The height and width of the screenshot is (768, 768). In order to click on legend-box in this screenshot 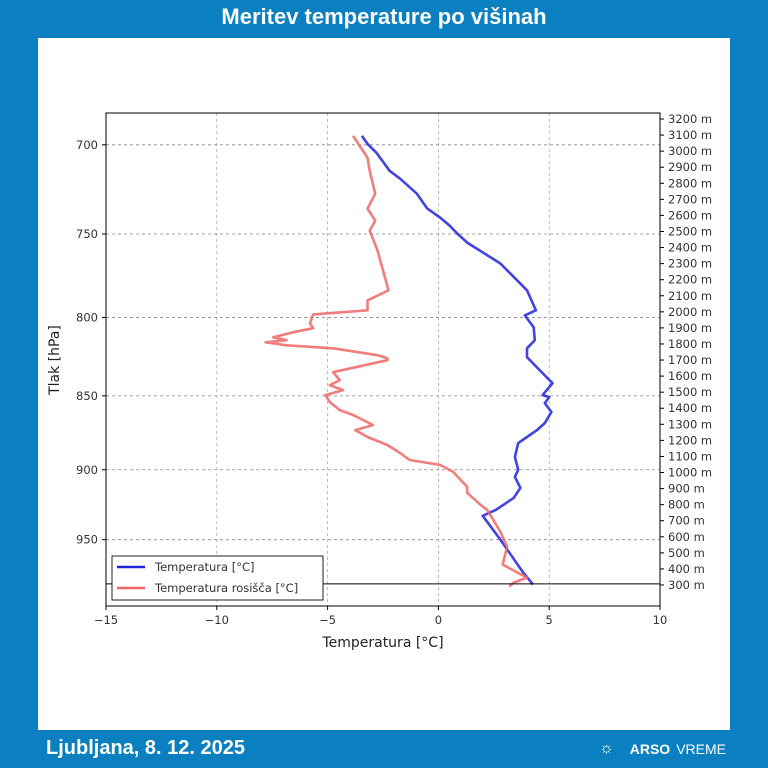, I will do `click(217, 578)`.